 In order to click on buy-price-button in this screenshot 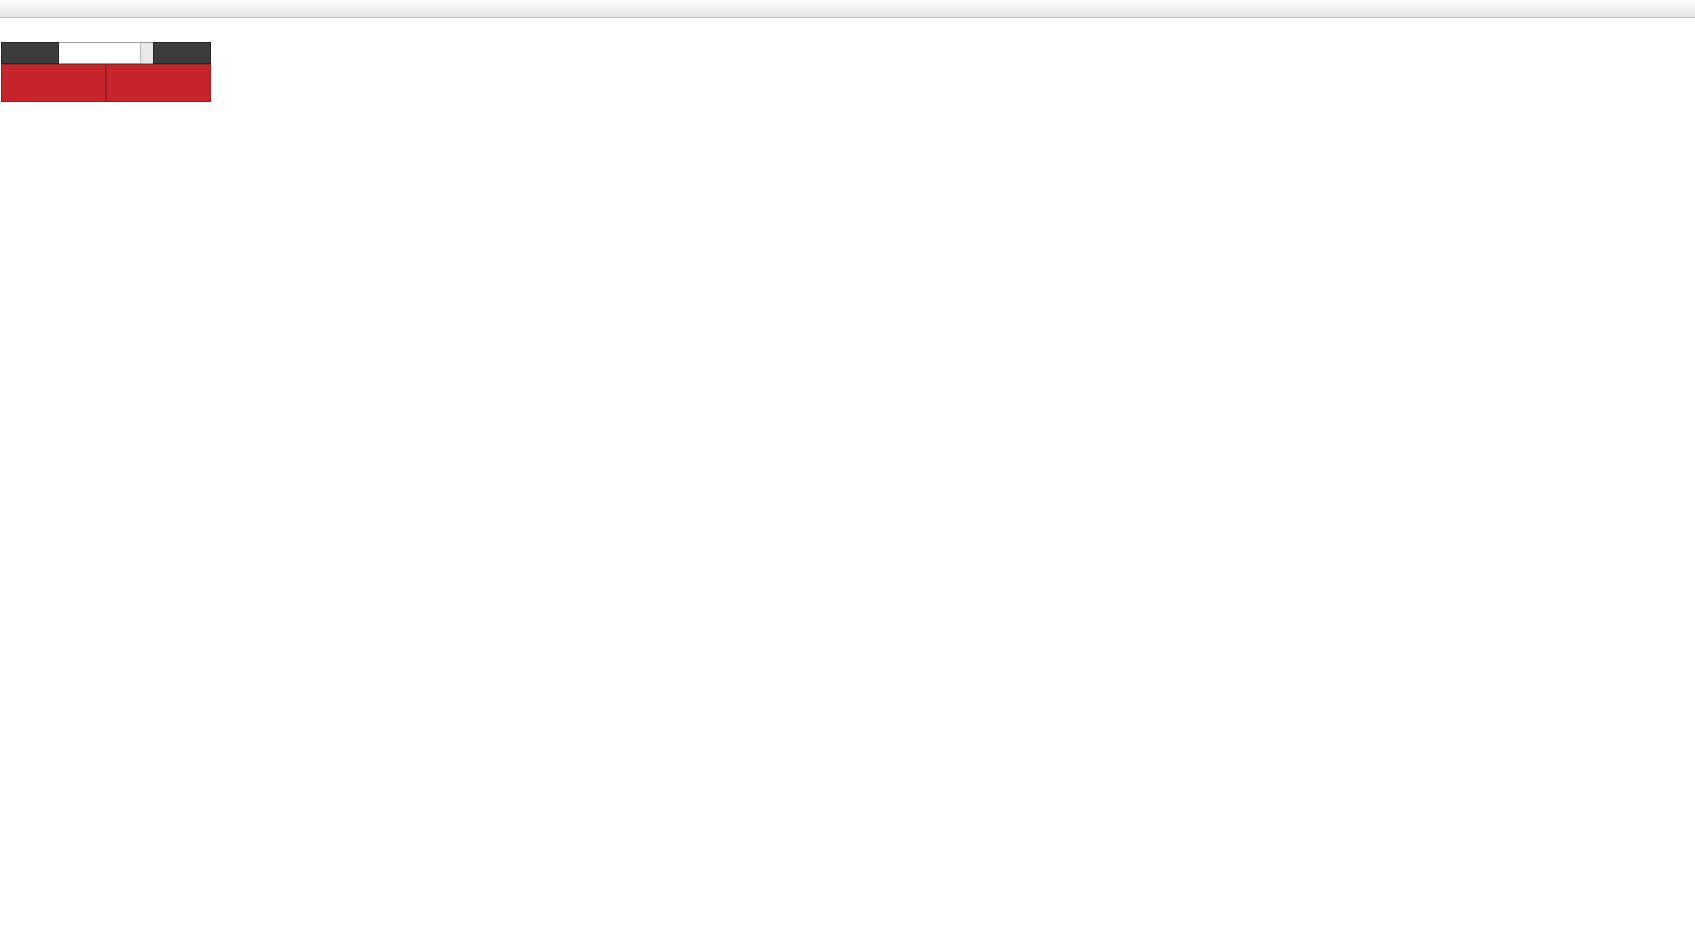, I will do `click(158, 83)`.